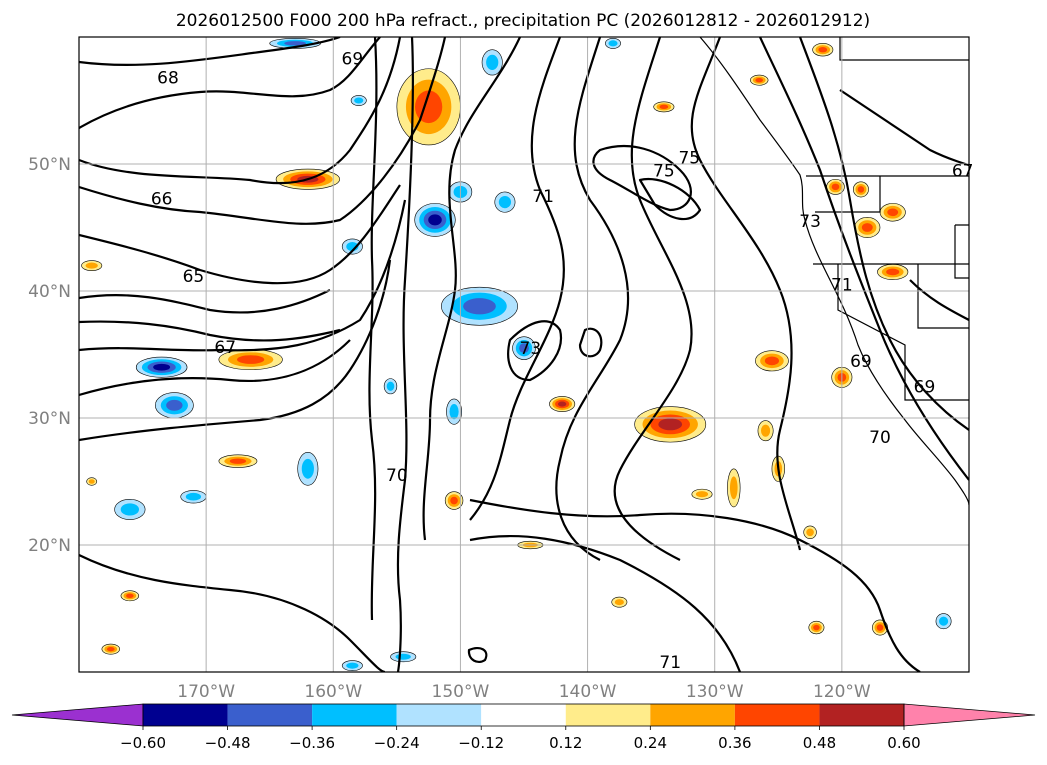 The image size is (1047, 765). I want to click on colorbar-tick-label: 0.12, so click(565, 743).